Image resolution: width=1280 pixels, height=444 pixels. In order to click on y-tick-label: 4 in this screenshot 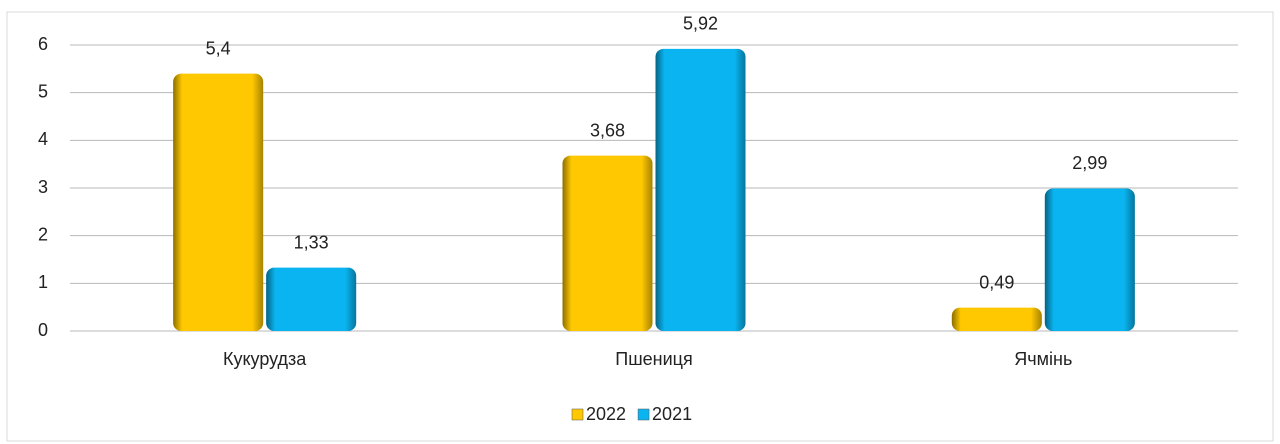, I will do `click(43, 139)`.